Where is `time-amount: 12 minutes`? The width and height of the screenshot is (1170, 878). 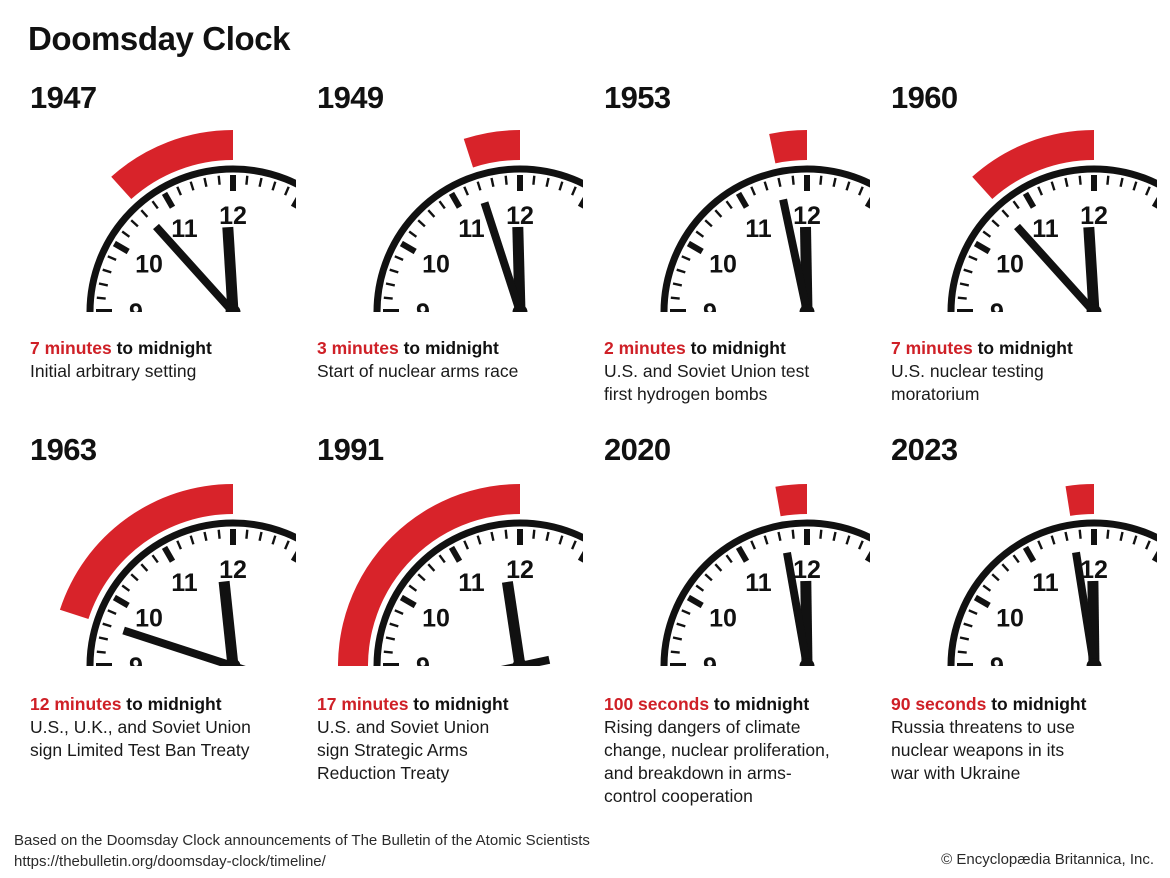 time-amount: 12 minutes is located at coordinates (76, 704).